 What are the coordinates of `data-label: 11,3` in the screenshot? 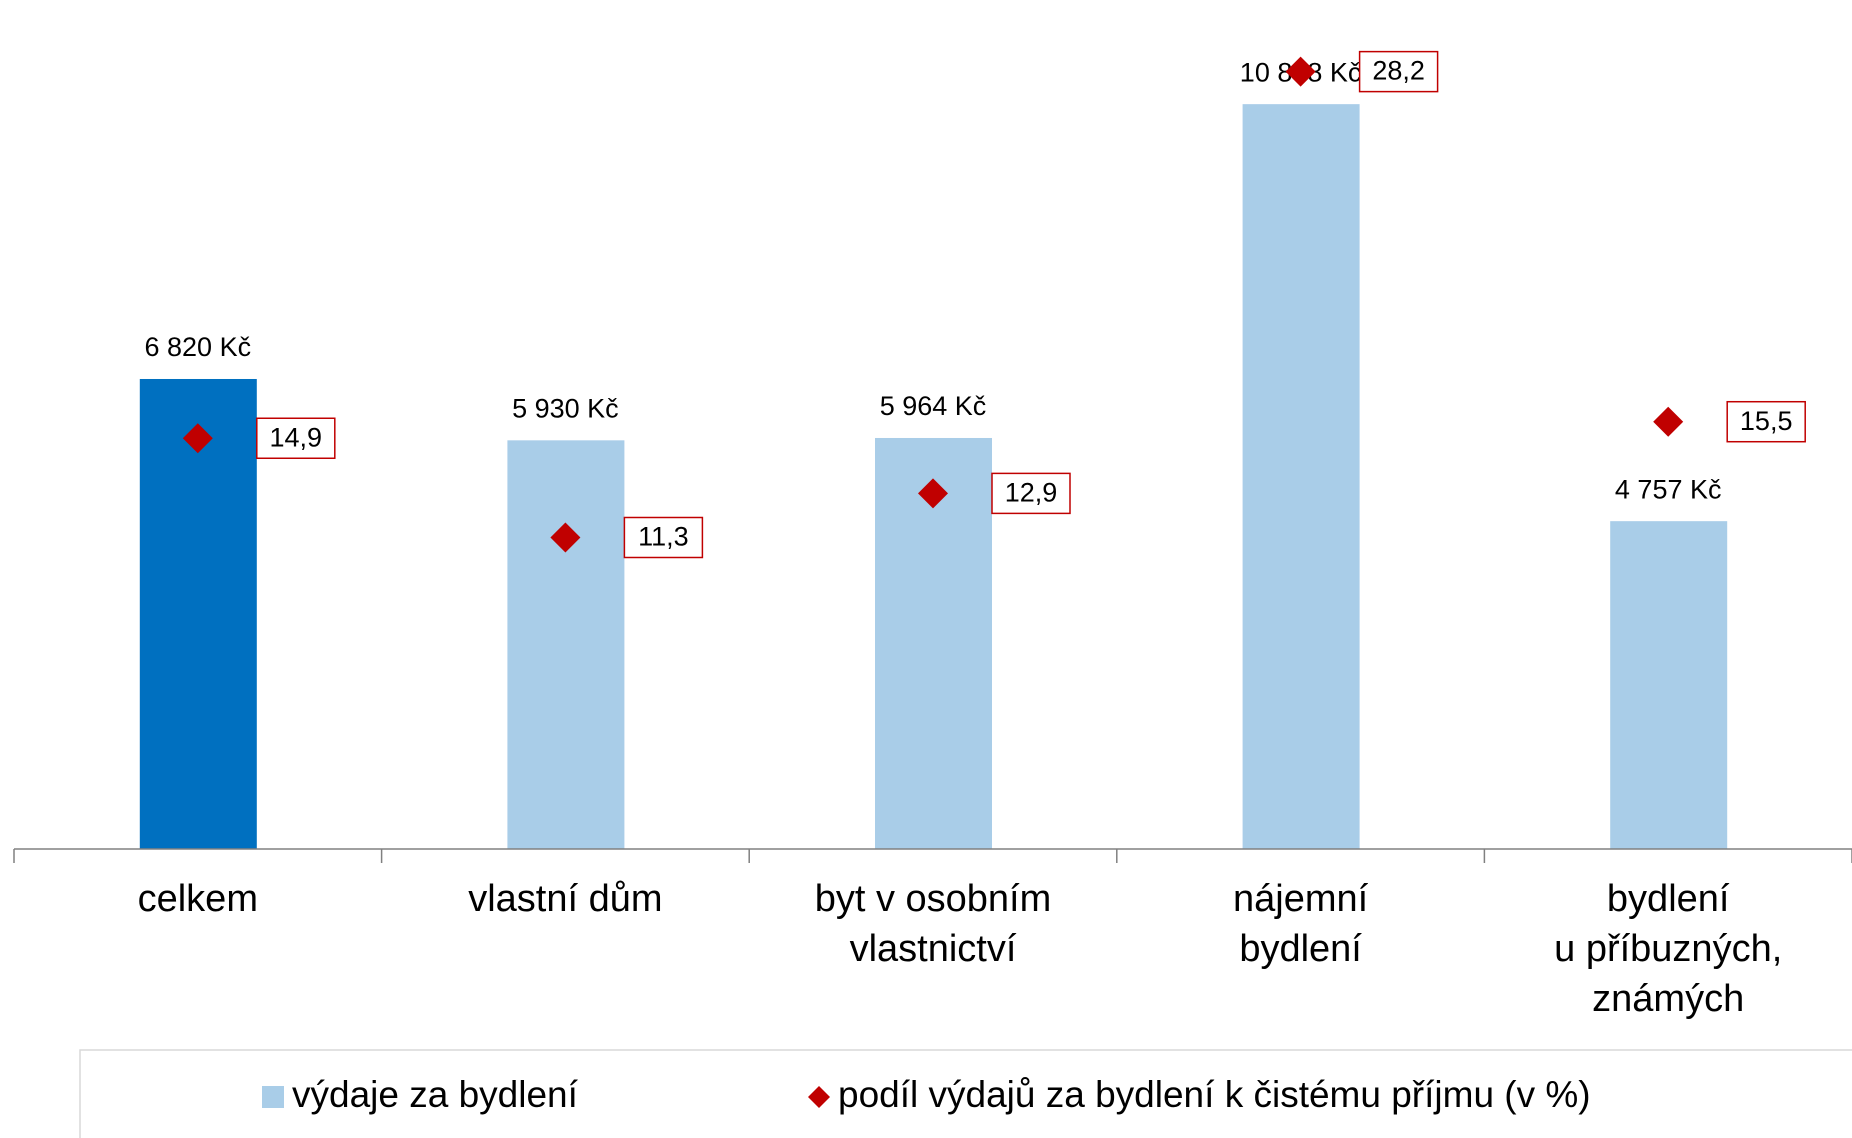 It's located at (663, 537).